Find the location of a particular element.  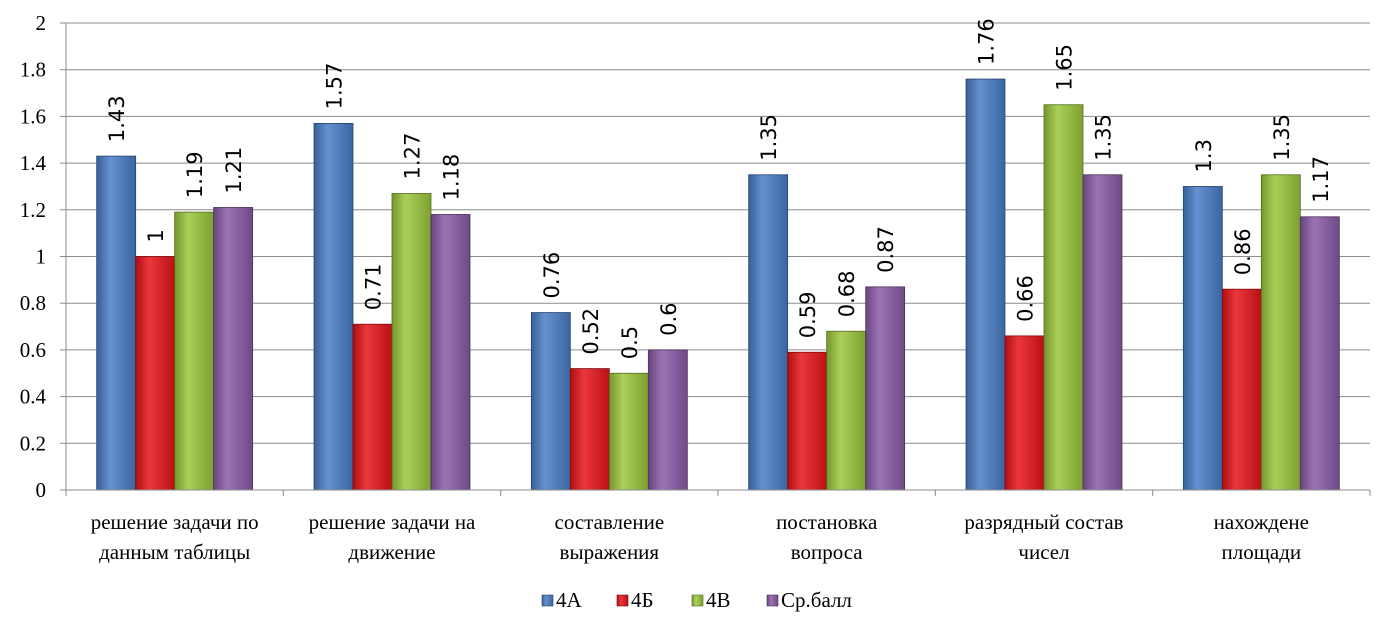

x-category-label: разрядный состав is located at coordinates (1043, 522).